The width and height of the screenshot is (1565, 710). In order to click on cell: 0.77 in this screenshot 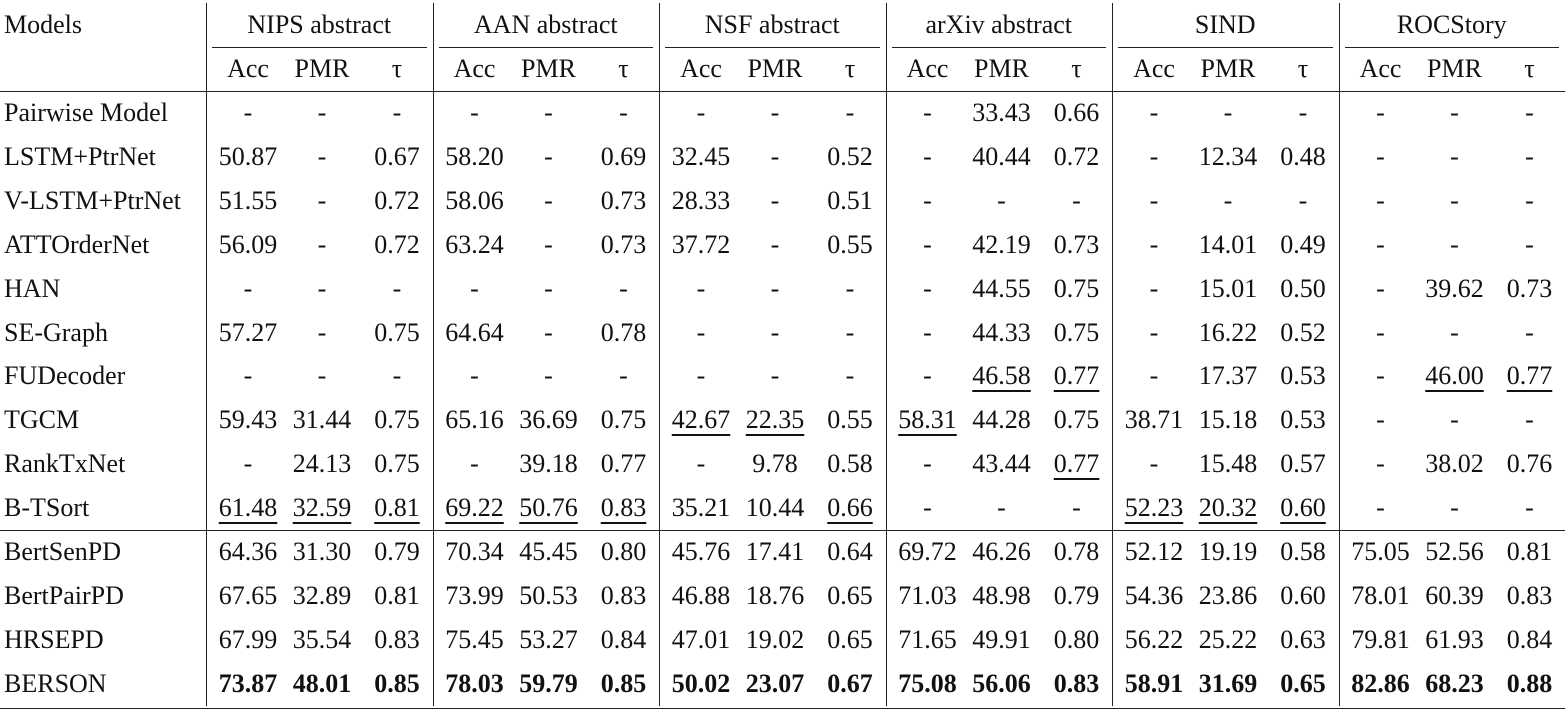, I will do `click(1529, 376)`.